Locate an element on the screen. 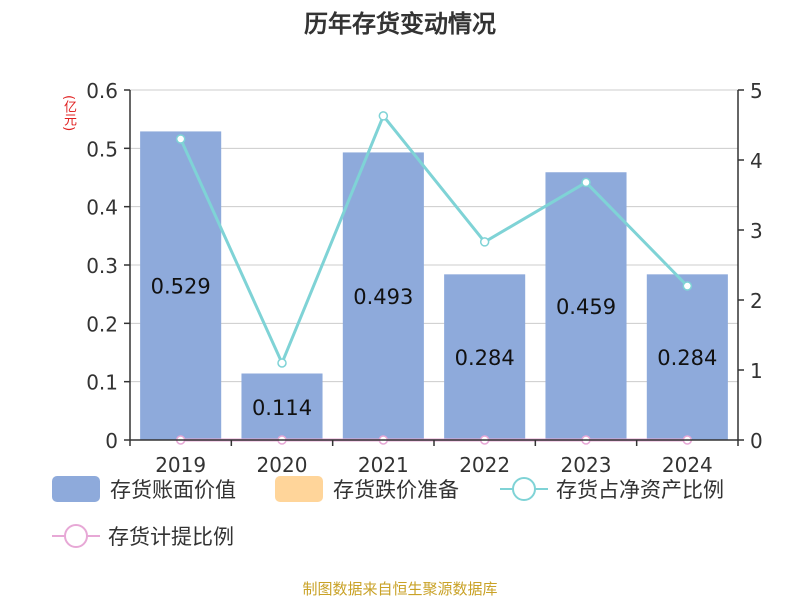 The height and width of the screenshot is (600, 800). chart-title: 历年存货变动情况 is located at coordinates (400, 24).